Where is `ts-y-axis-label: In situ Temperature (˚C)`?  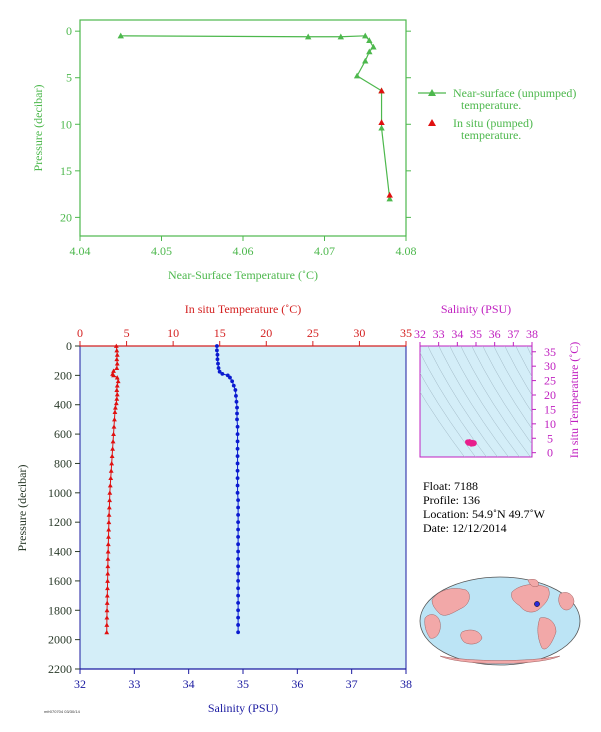
ts-y-axis-label: In situ Temperature (˚C) is located at coordinates (574, 400).